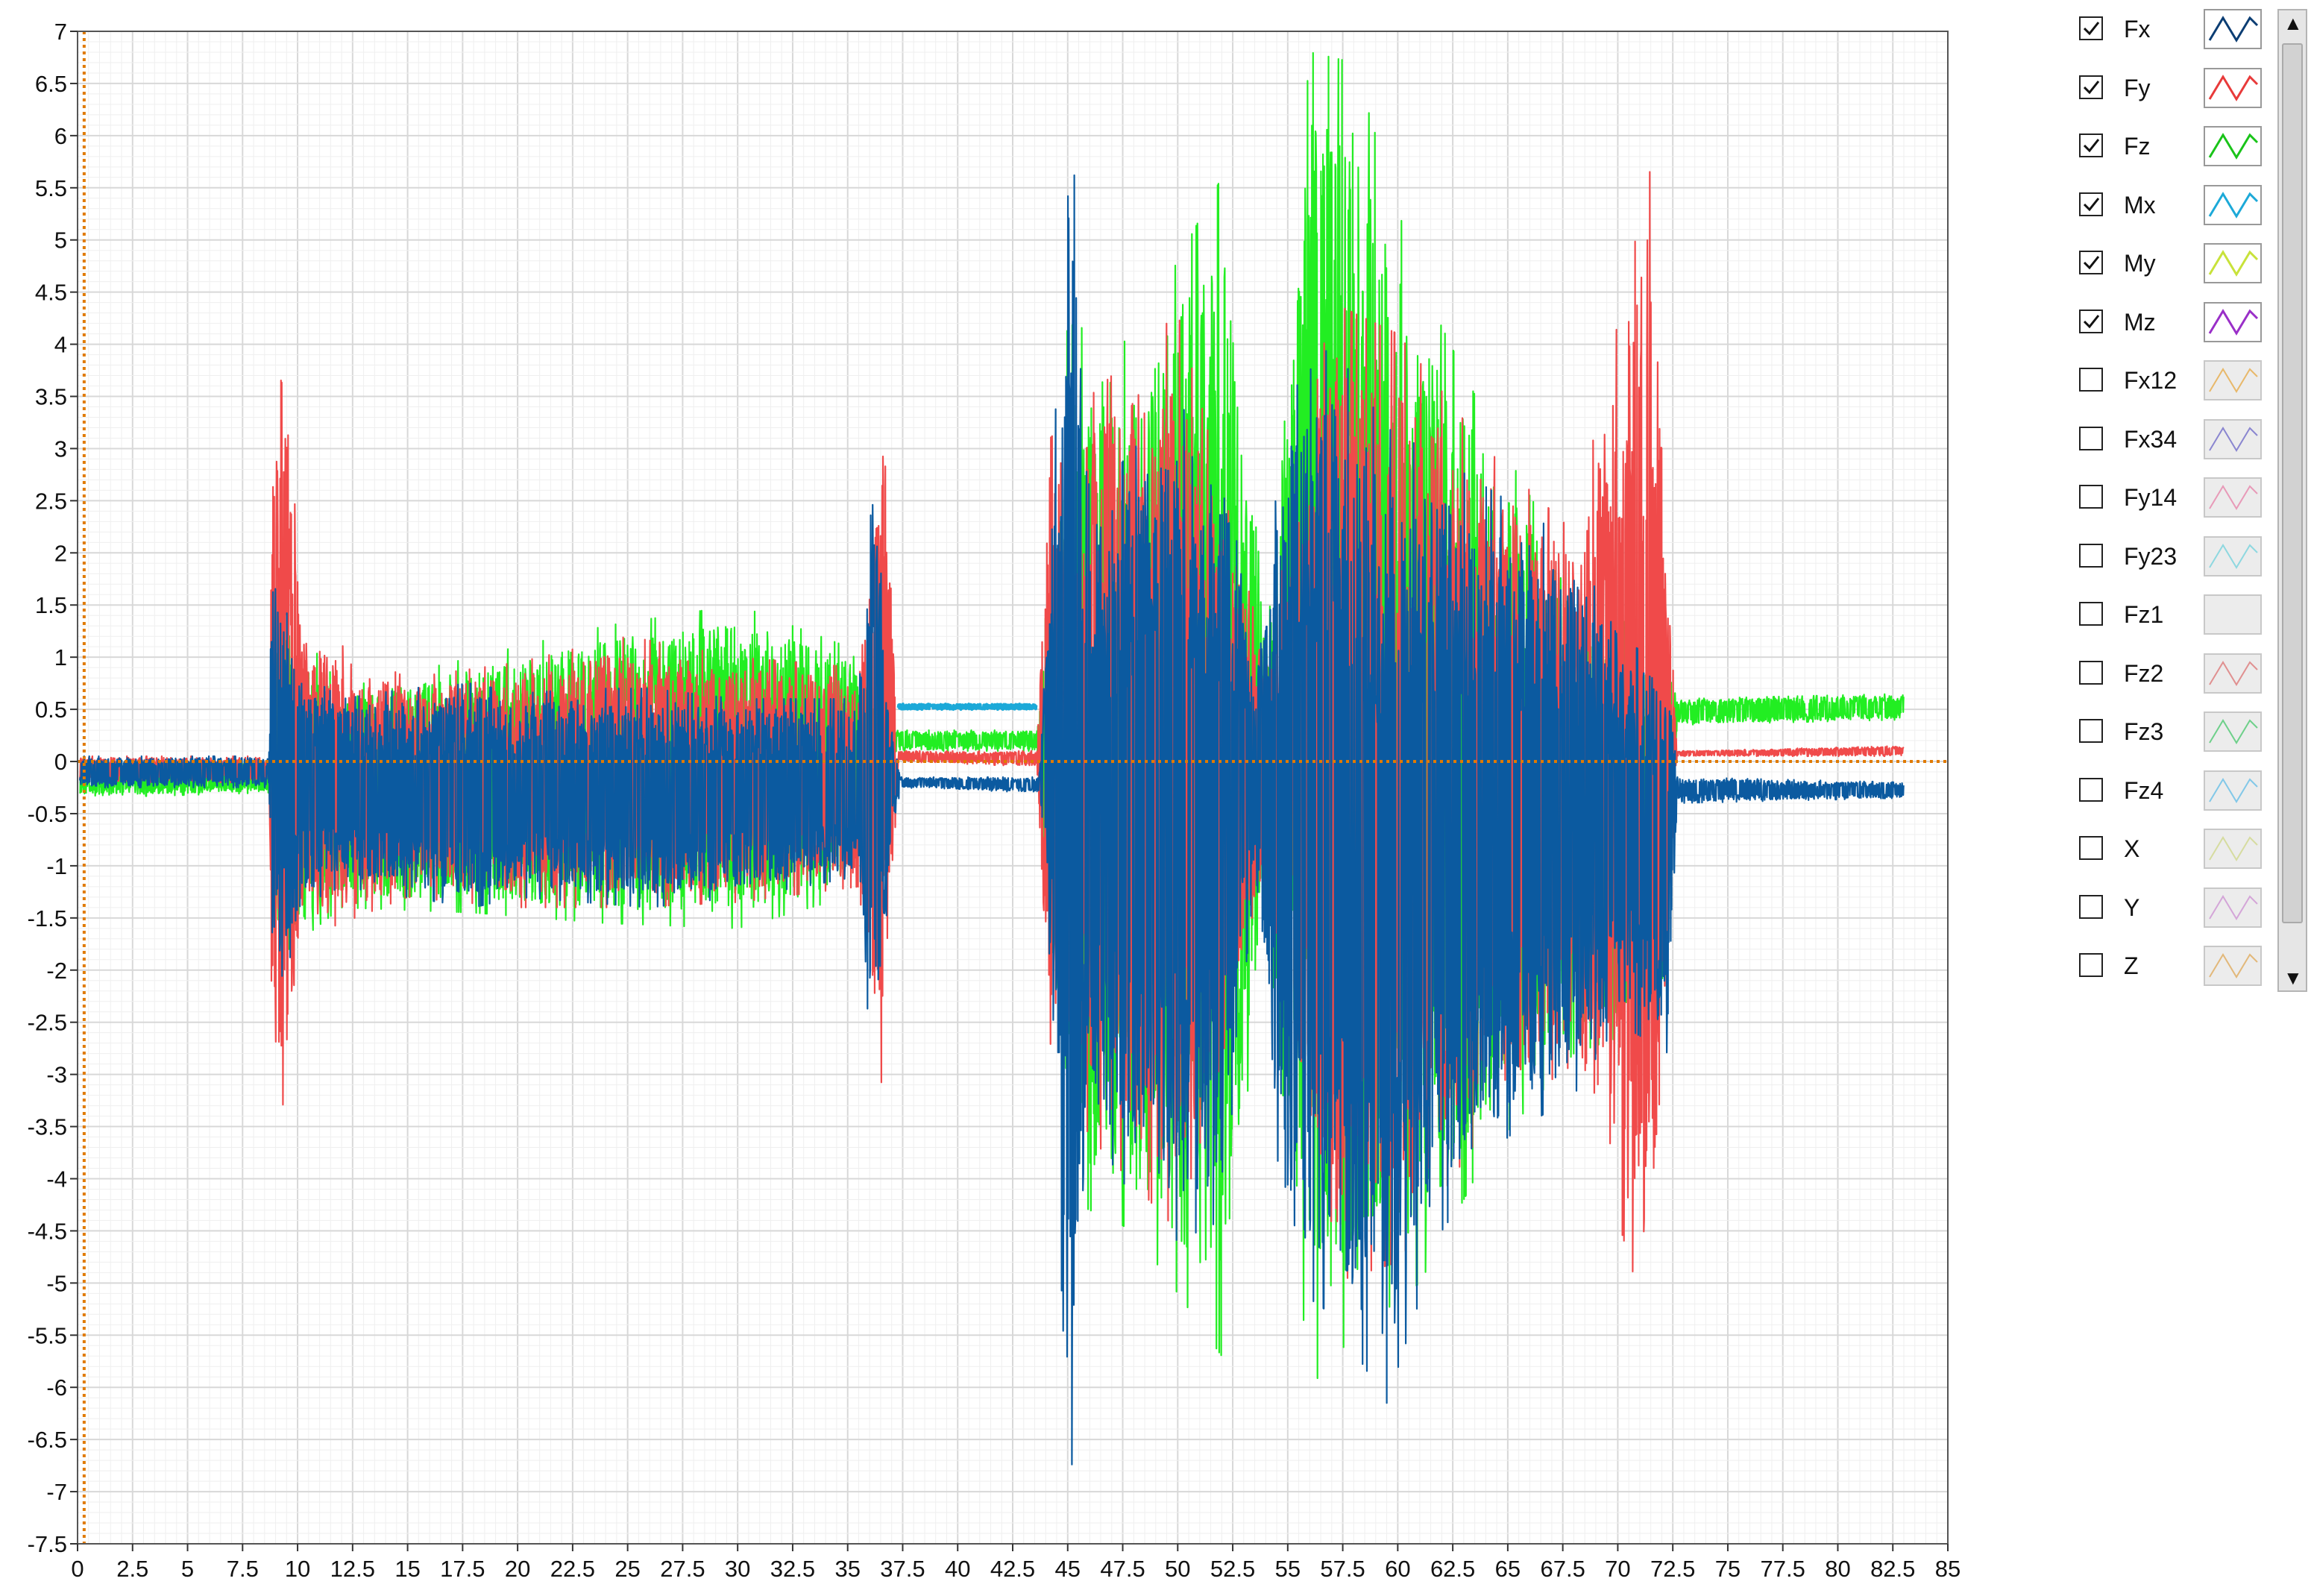 Image resolution: width=2311 pixels, height=1596 pixels. What do you see at coordinates (2185, 910) in the screenshot?
I see `legend-item-y: Y` at bounding box center [2185, 910].